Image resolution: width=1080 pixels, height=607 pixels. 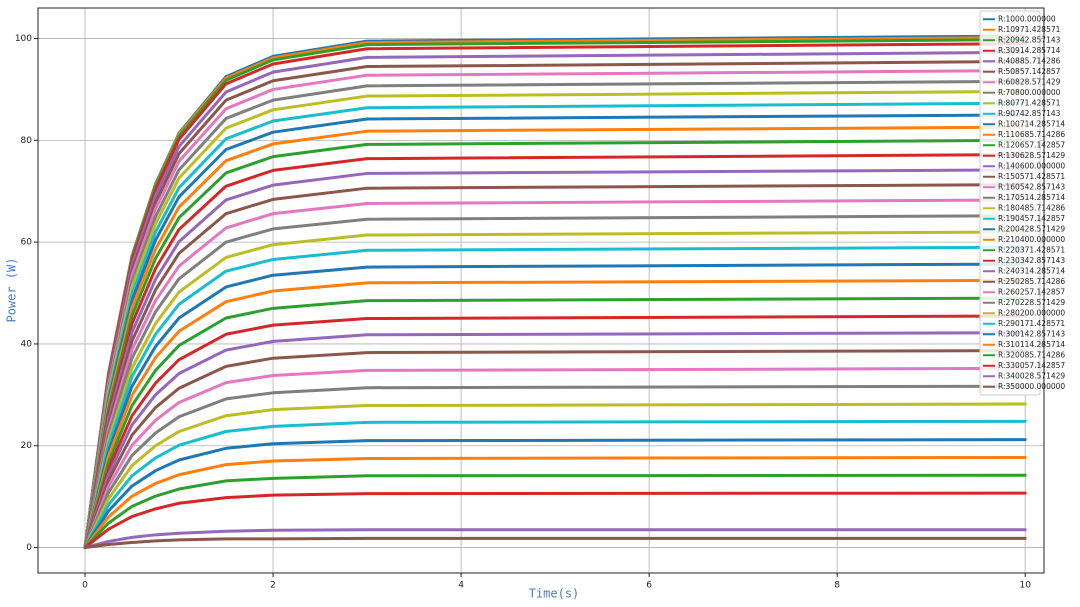 What do you see at coordinates (27, 243) in the screenshot?
I see `y-tick-label: 60` at bounding box center [27, 243].